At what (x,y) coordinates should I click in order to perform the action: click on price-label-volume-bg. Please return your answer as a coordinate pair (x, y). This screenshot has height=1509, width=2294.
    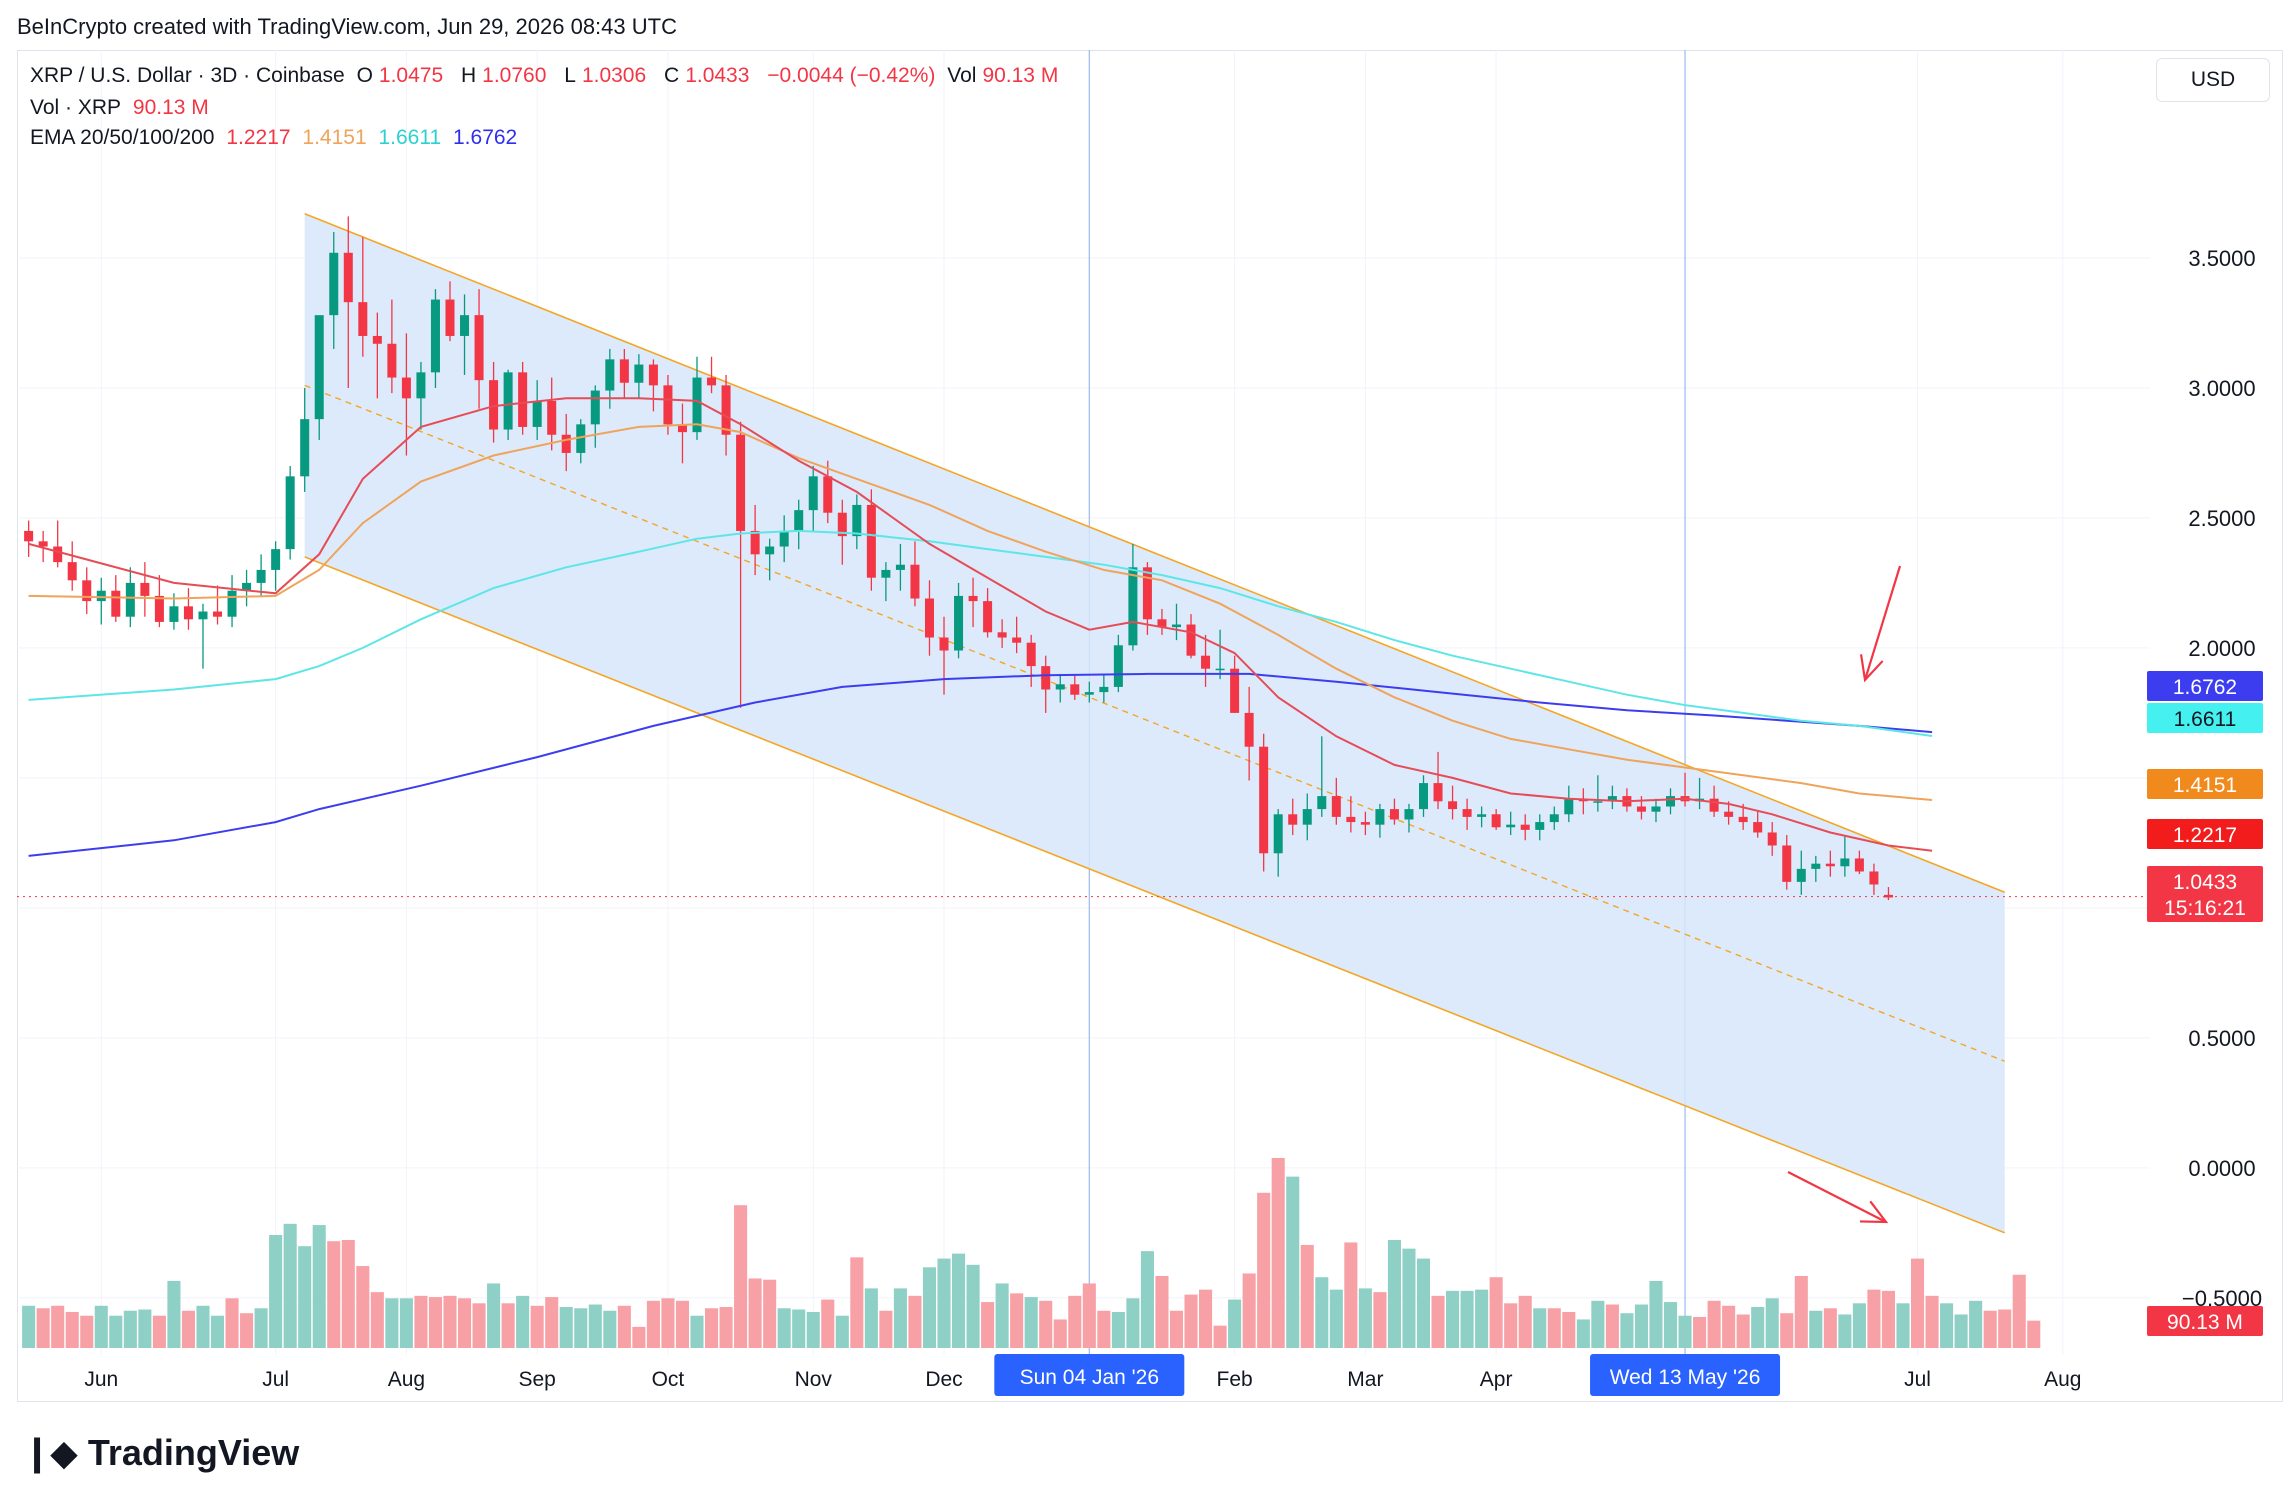
    Looking at the image, I should click on (2205, 1321).